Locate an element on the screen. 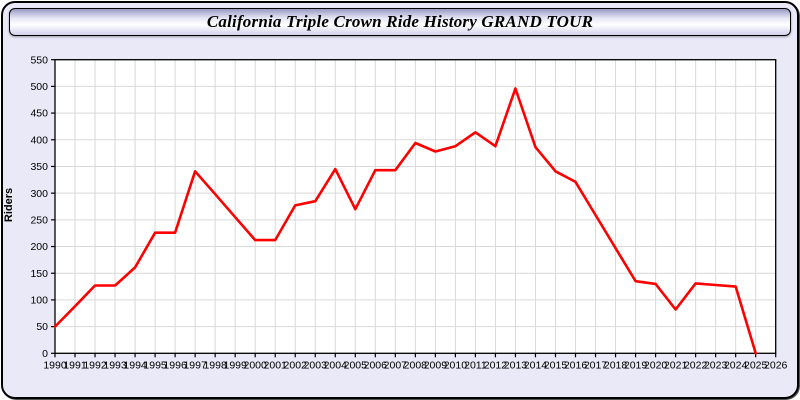  svg-text: 550 is located at coordinates (39, 60).